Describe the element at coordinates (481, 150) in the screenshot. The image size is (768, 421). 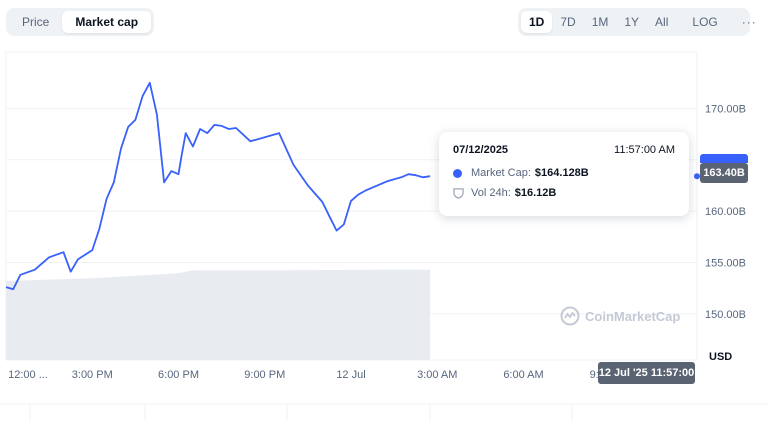
I see `tooltip-date: 07/12/2025` at that location.